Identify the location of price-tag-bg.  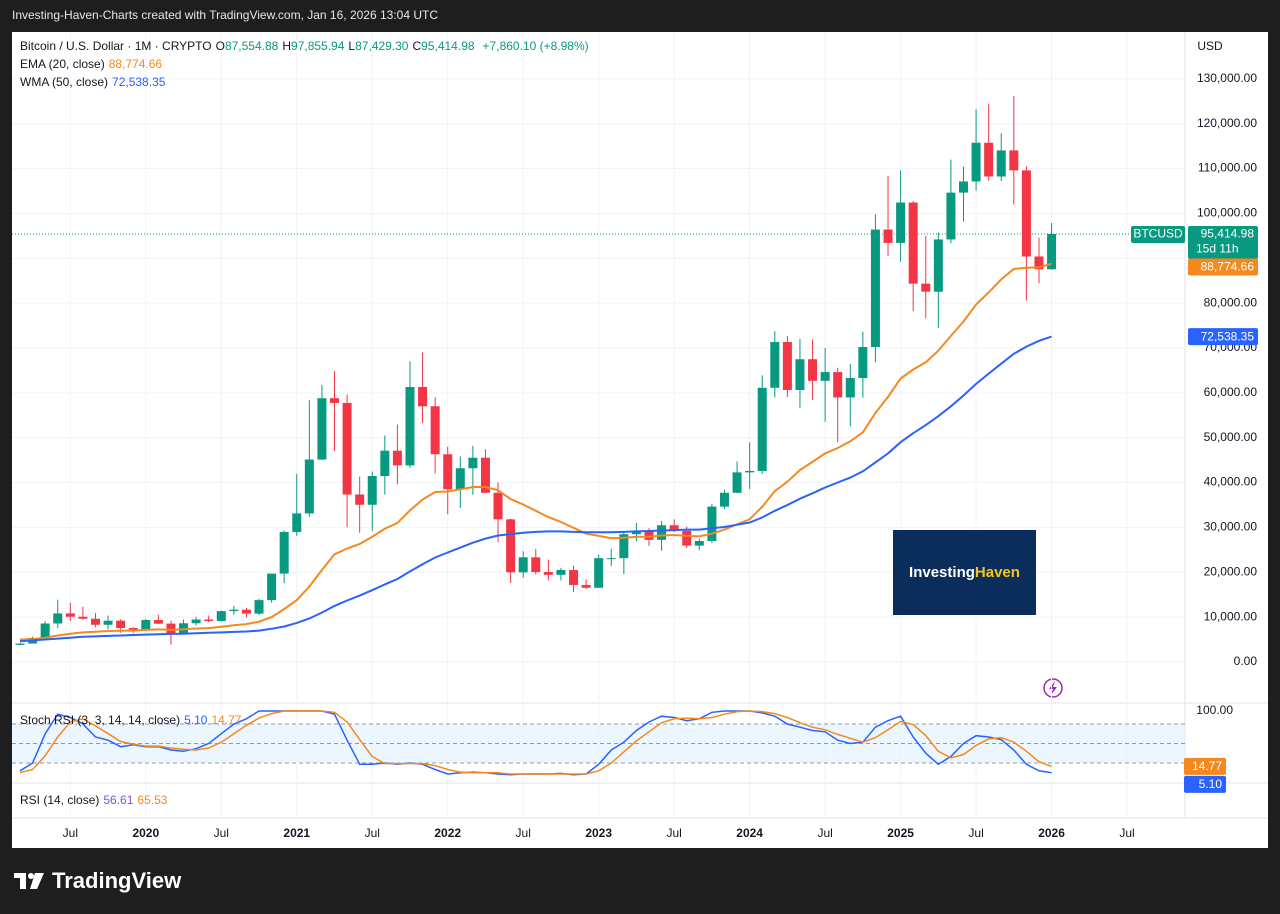
(1223, 242).